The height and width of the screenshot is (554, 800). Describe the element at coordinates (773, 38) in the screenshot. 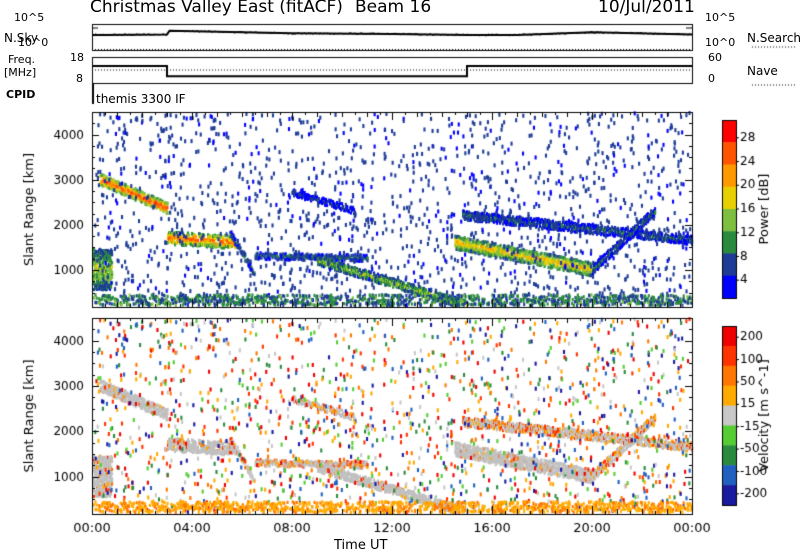

I see `nsearch-label: N.Search` at that location.